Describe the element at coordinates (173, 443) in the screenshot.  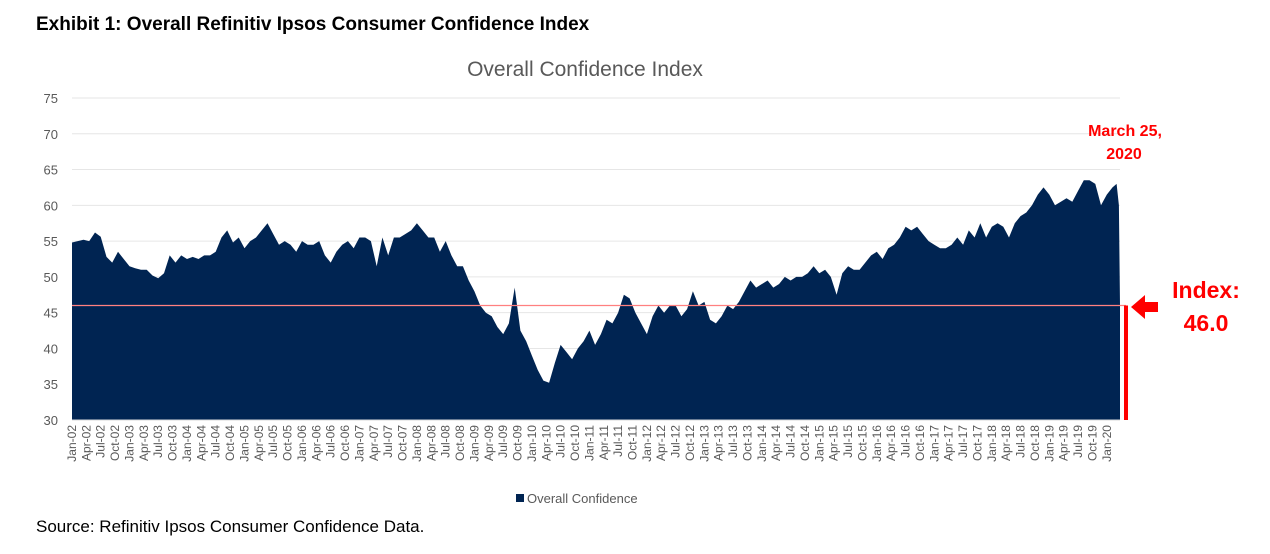
I see `x-tick-label: Oct-03` at that location.